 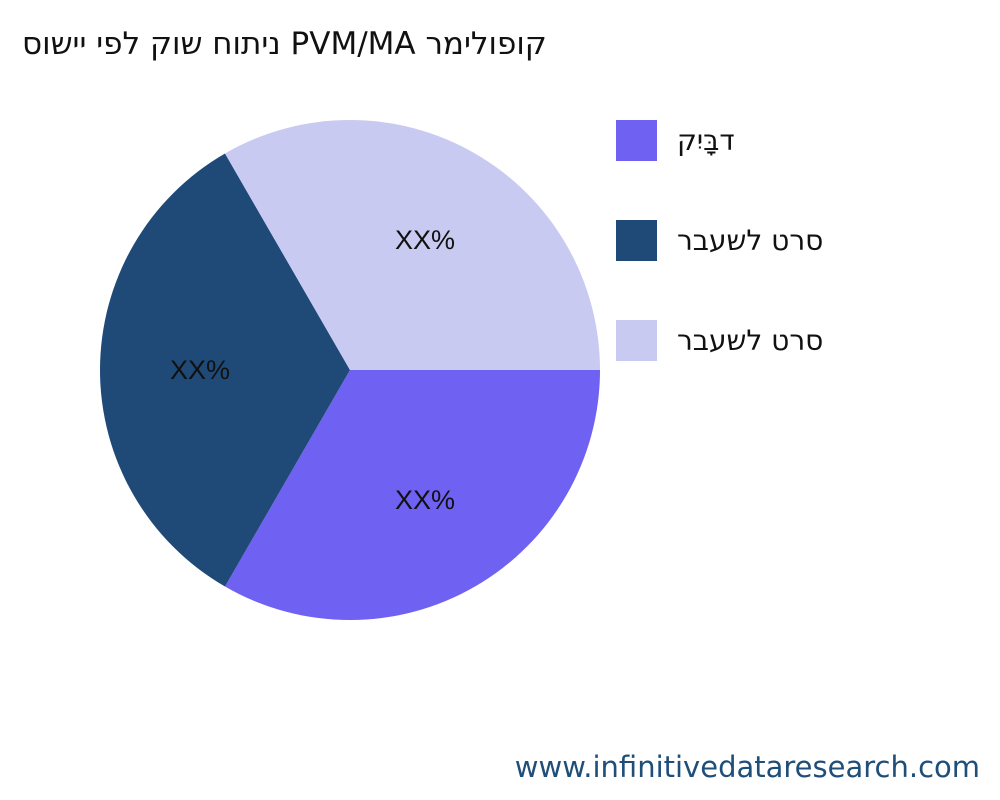 What do you see at coordinates (747, 767) in the screenshot?
I see `footer-url: www.infinitivedataresearch.com` at bounding box center [747, 767].